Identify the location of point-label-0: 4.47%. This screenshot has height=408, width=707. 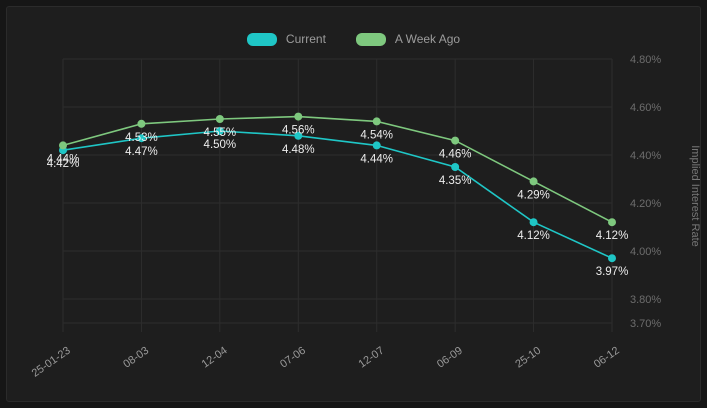
(141, 152).